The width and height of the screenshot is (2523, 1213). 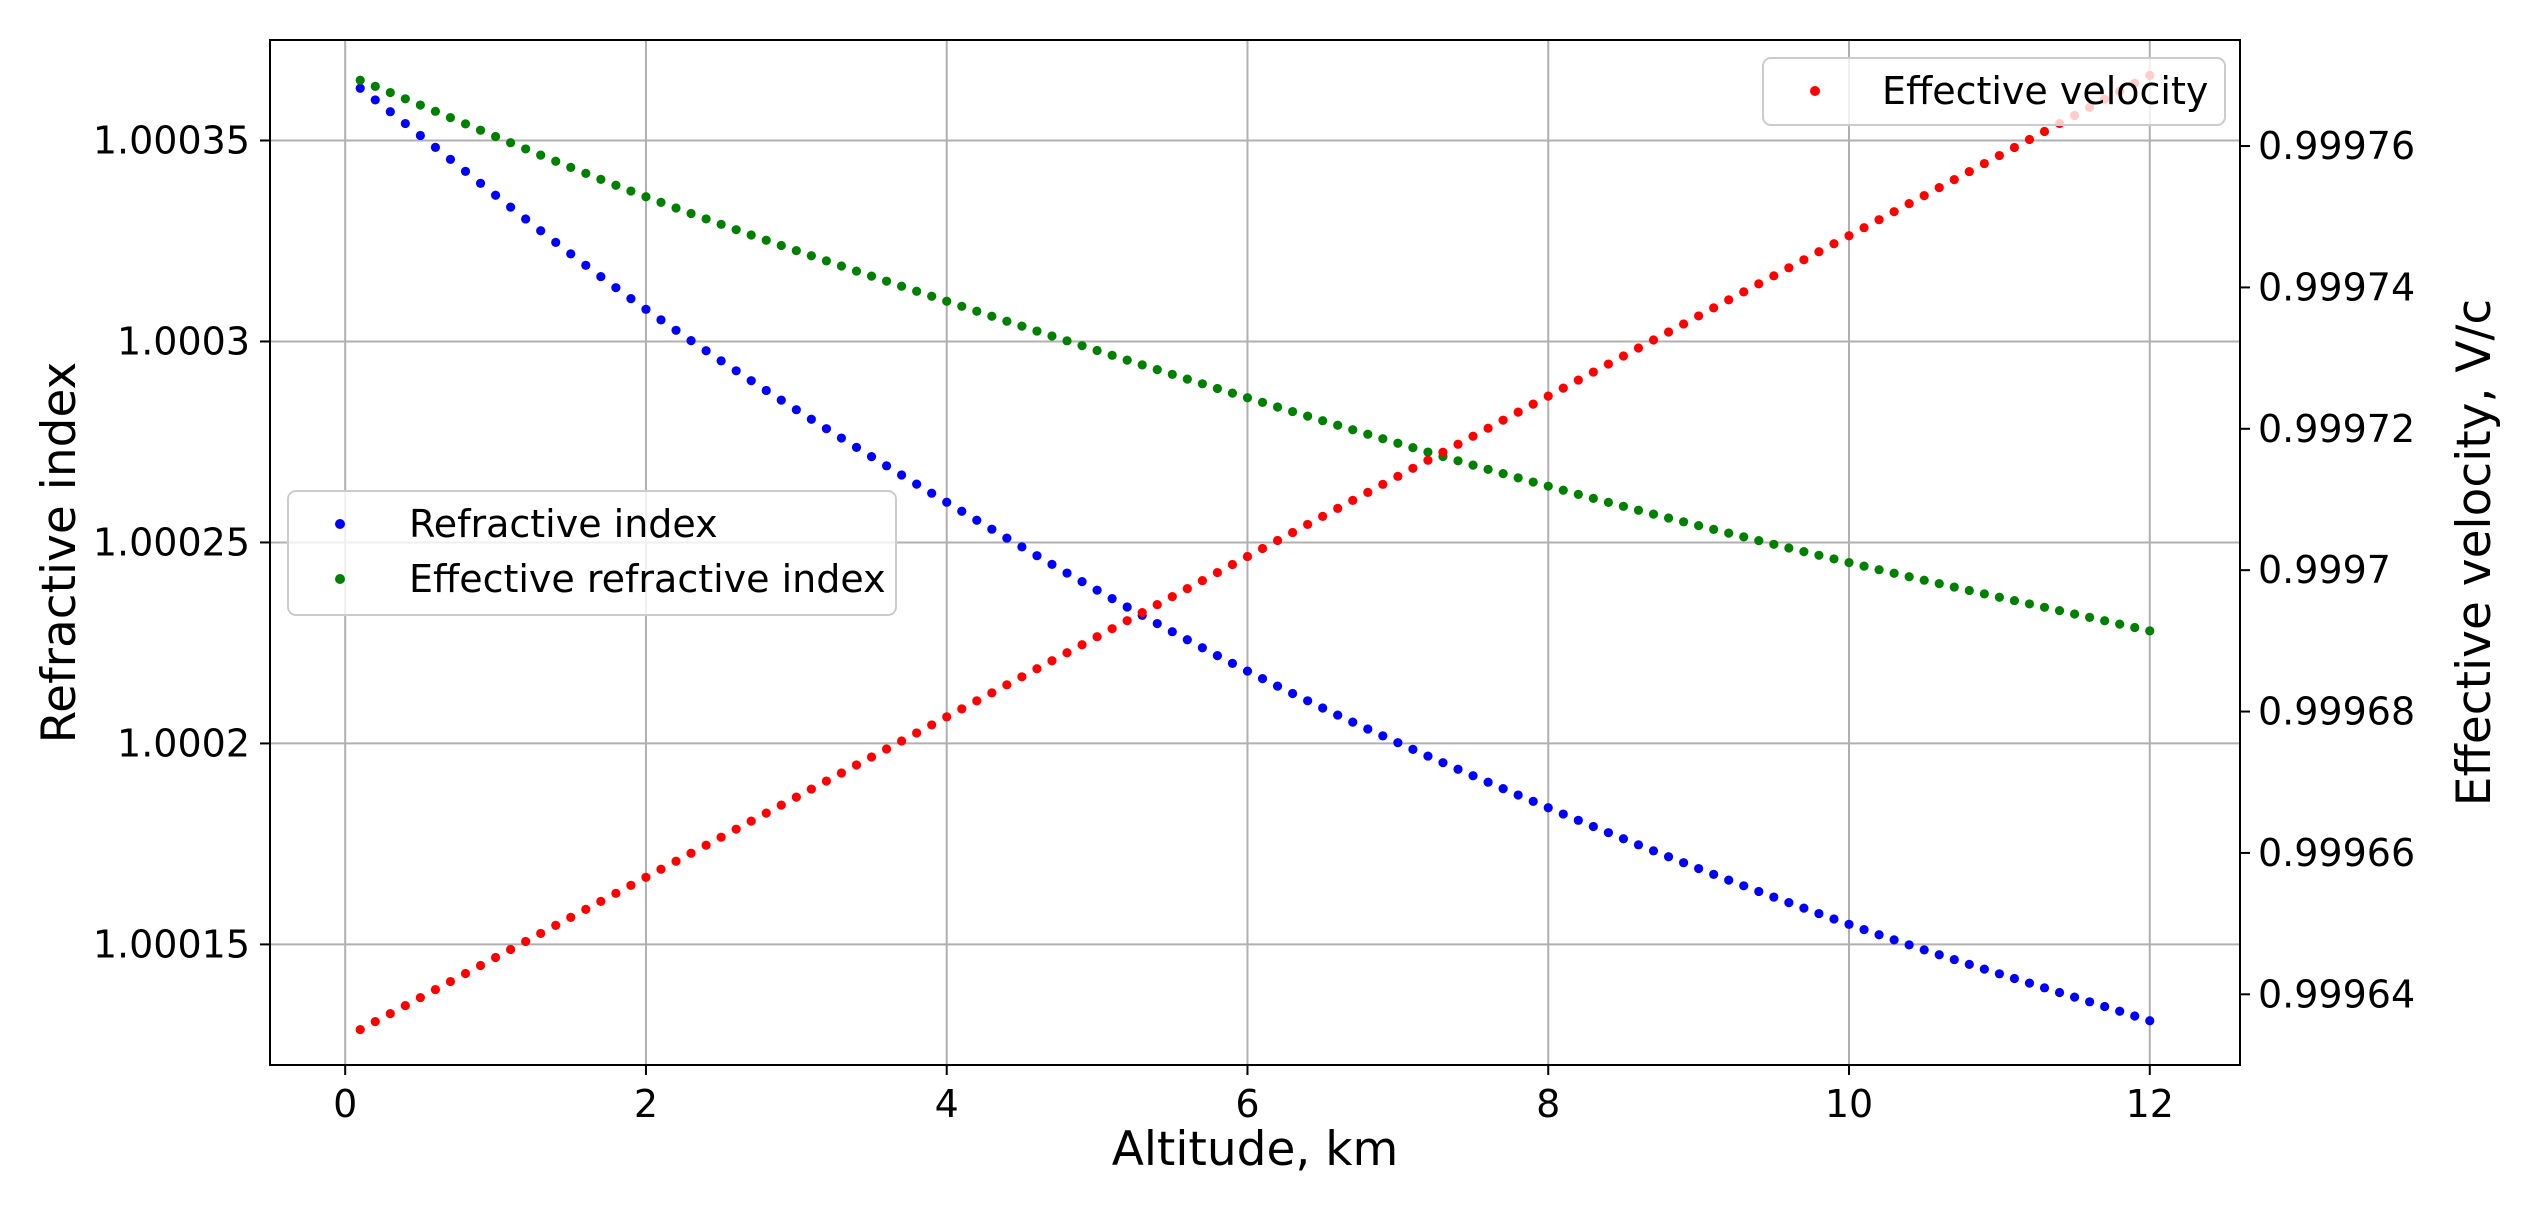 What do you see at coordinates (592, 553) in the screenshot?
I see `legend-refractive-frame` at bounding box center [592, 553].